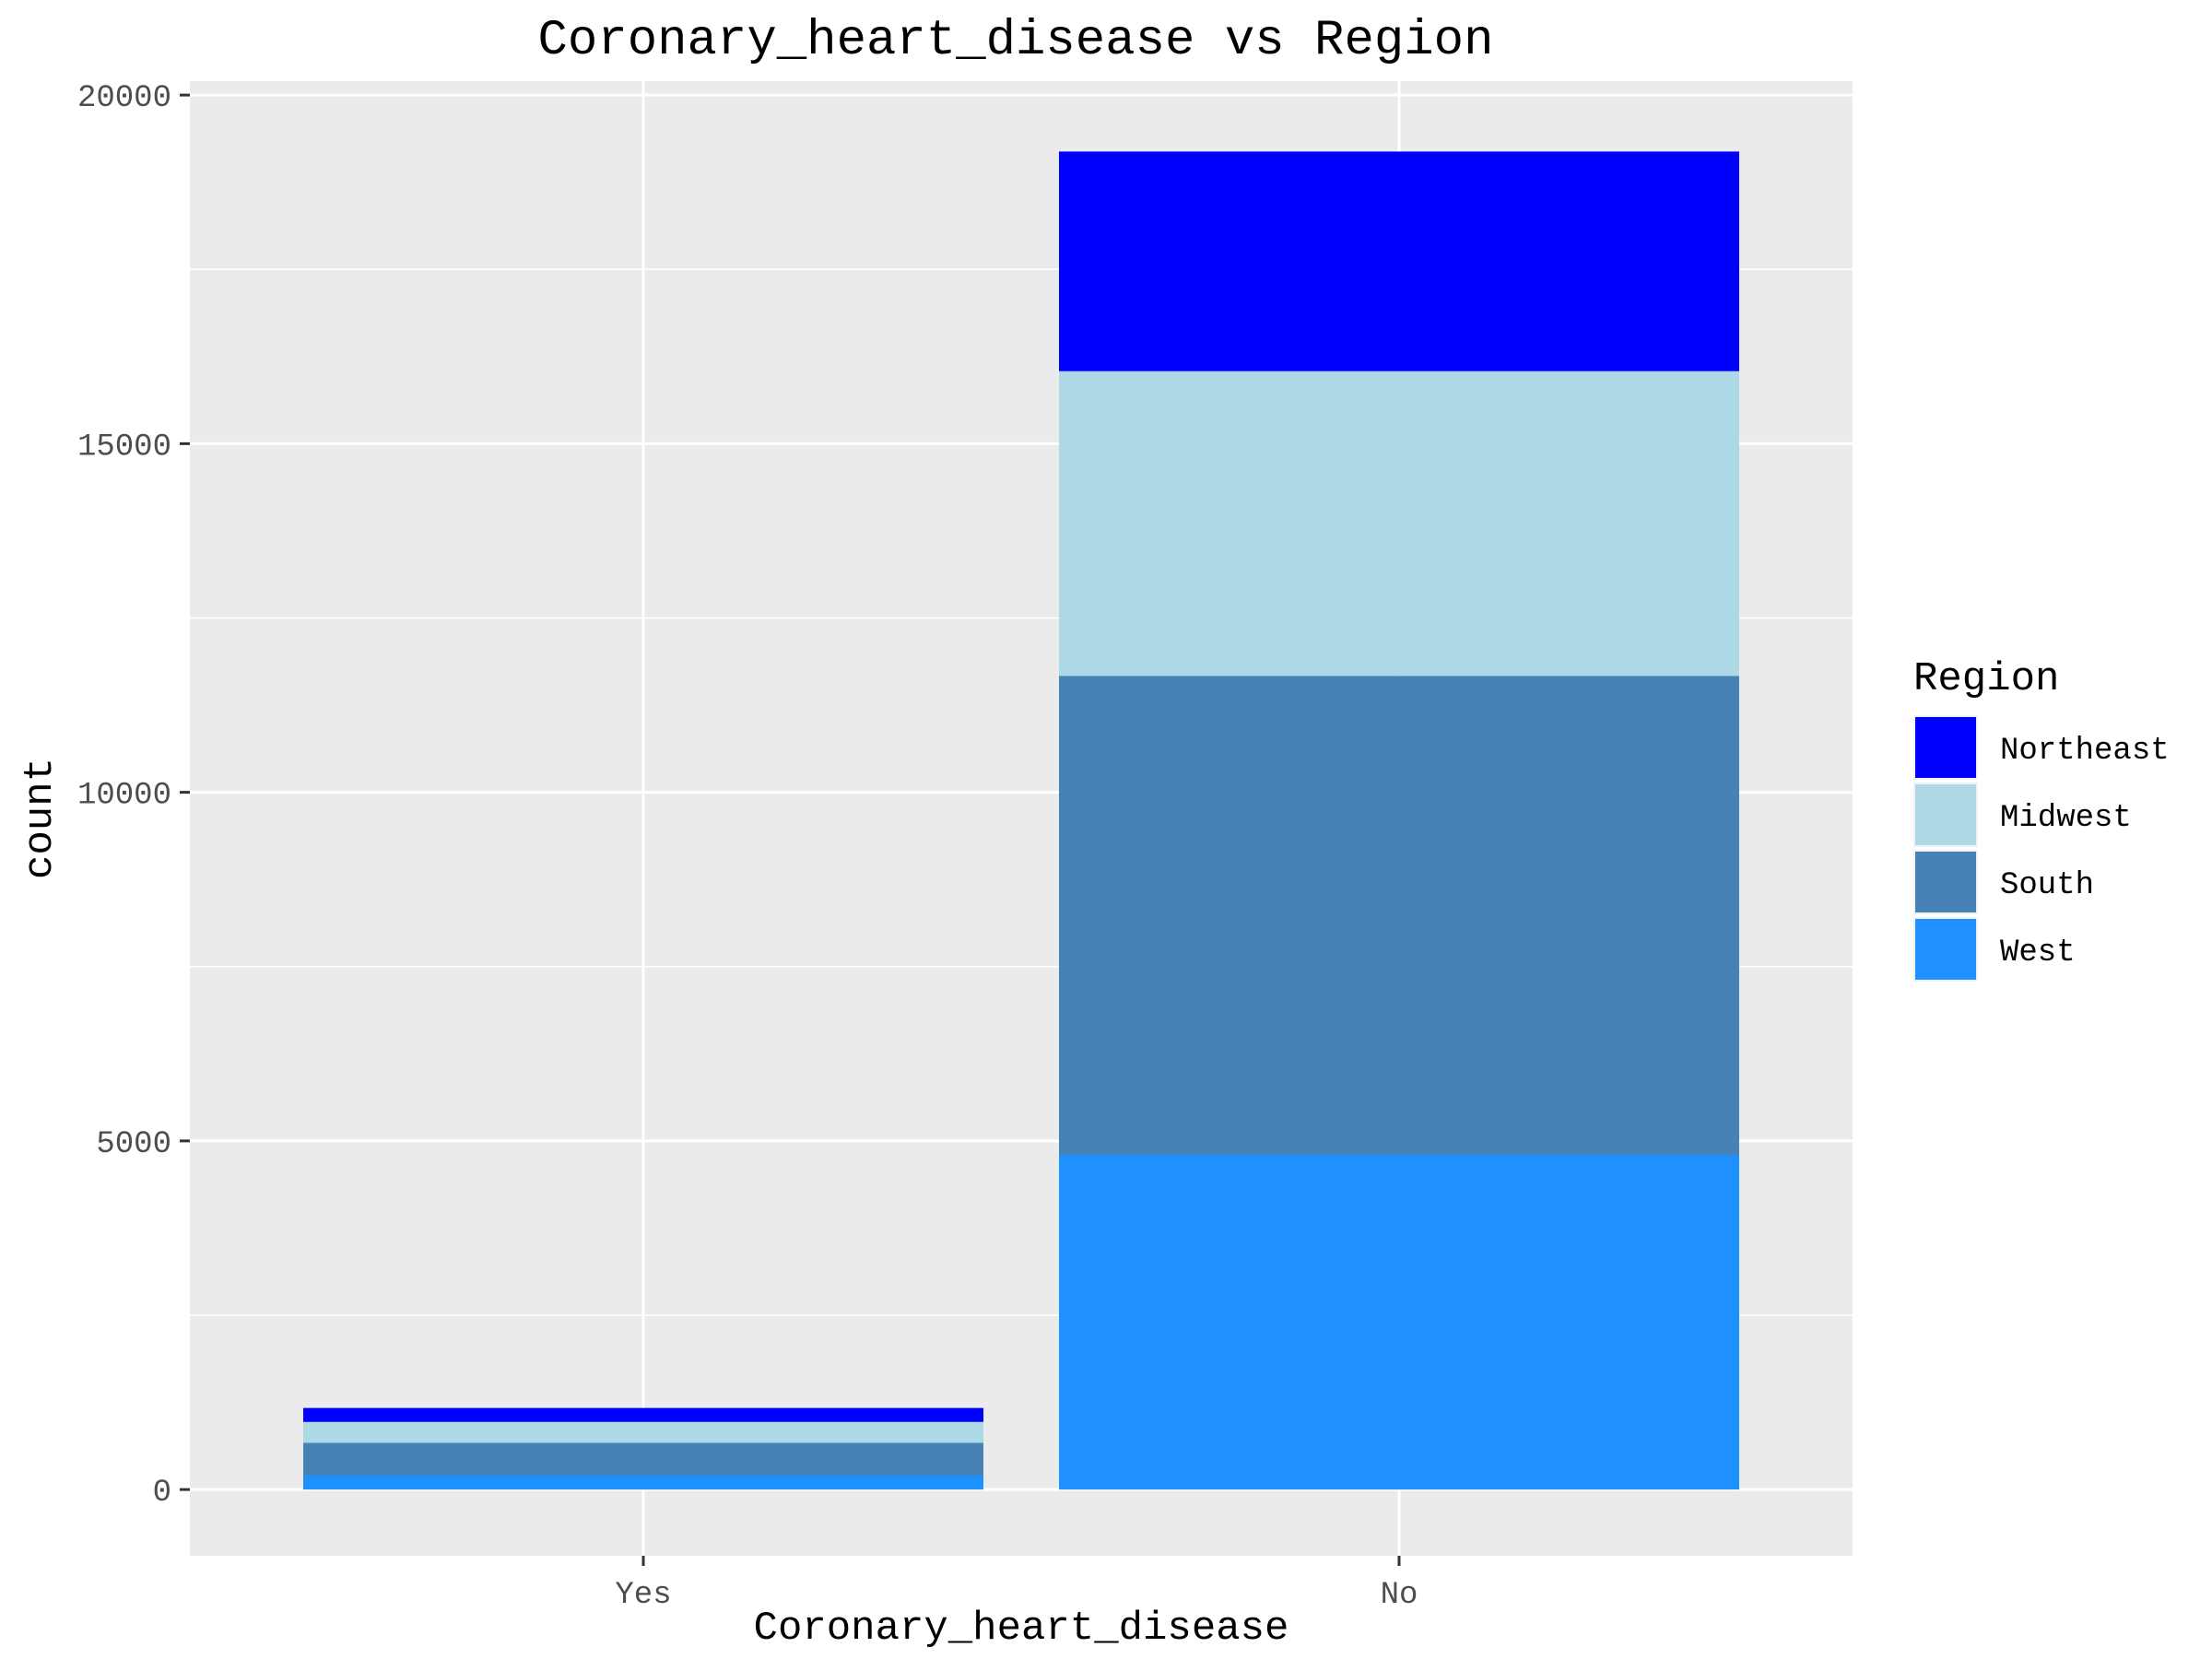 This screenshot has width=2212, height=1659. What do you see at coordinates (1986, 679) in the screenshot?
I see `legend-title: Region` at bounding box center [1986, 679].